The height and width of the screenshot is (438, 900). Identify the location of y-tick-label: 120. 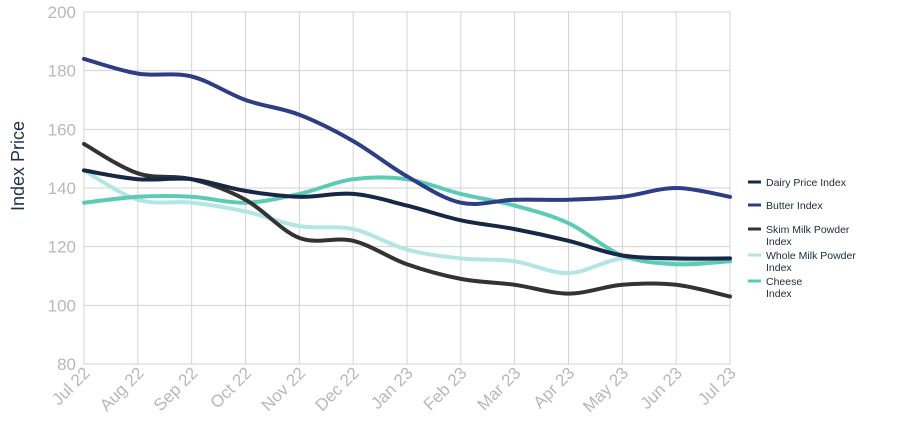
(62, 247).